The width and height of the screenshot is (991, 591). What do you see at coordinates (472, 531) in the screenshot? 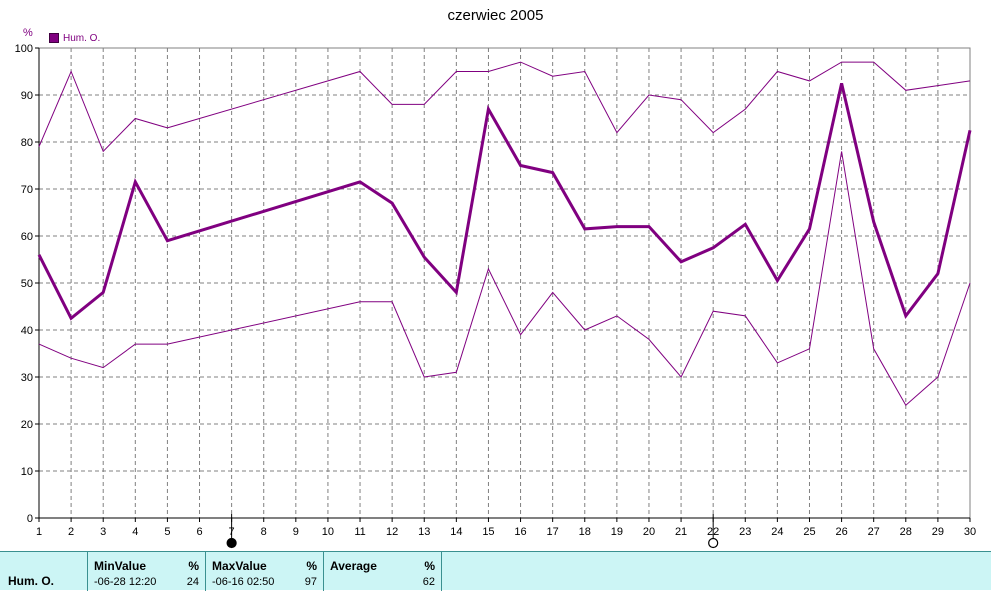
I see `day-markers` at bounding box center [472, 531].